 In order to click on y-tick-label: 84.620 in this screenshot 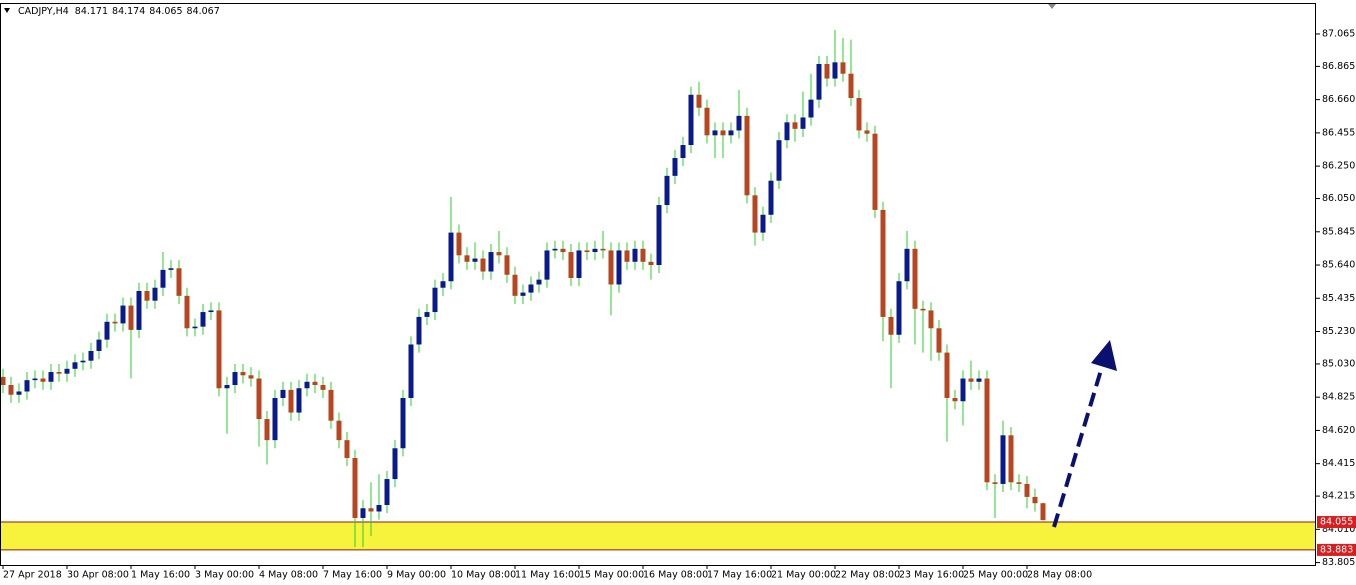, I will do `click(1338, 430)`.